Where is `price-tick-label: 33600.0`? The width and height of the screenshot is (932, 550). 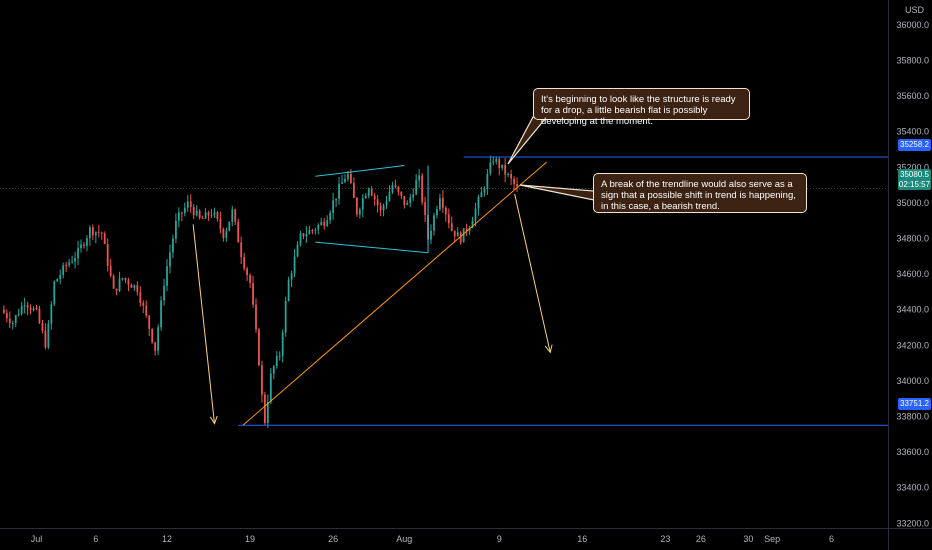 price-tick-label: 33600.0 is located at coordinates (912, 452).